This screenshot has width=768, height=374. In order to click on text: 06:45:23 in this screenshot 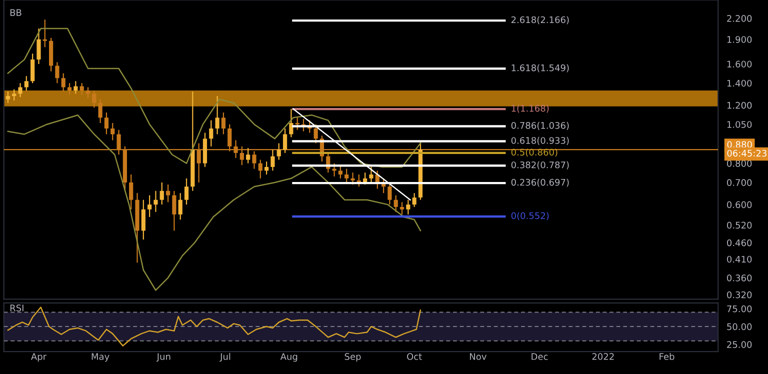, I will do `click(746, 153)`.